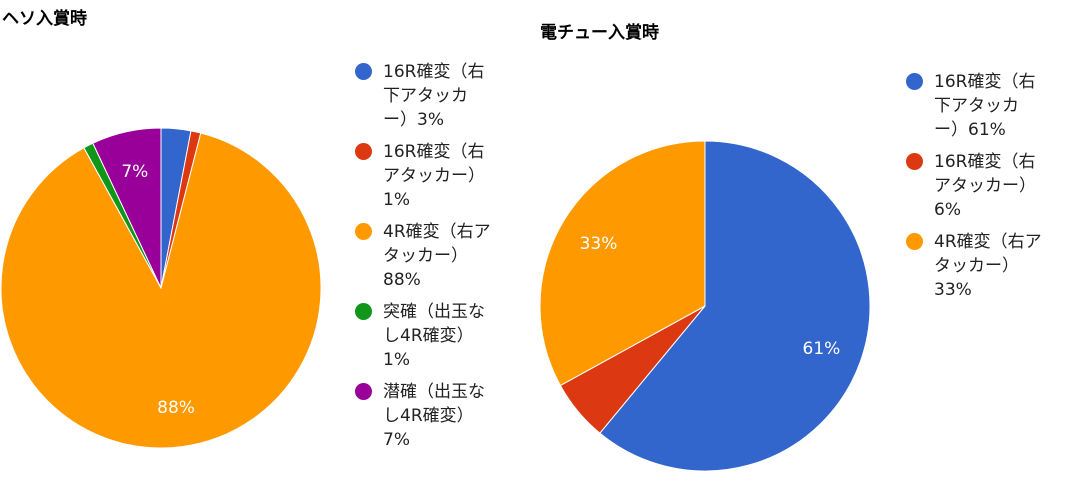  I want to click on legend-label: 4R確変（右ア タッカー） 88%, so click(437, 256).